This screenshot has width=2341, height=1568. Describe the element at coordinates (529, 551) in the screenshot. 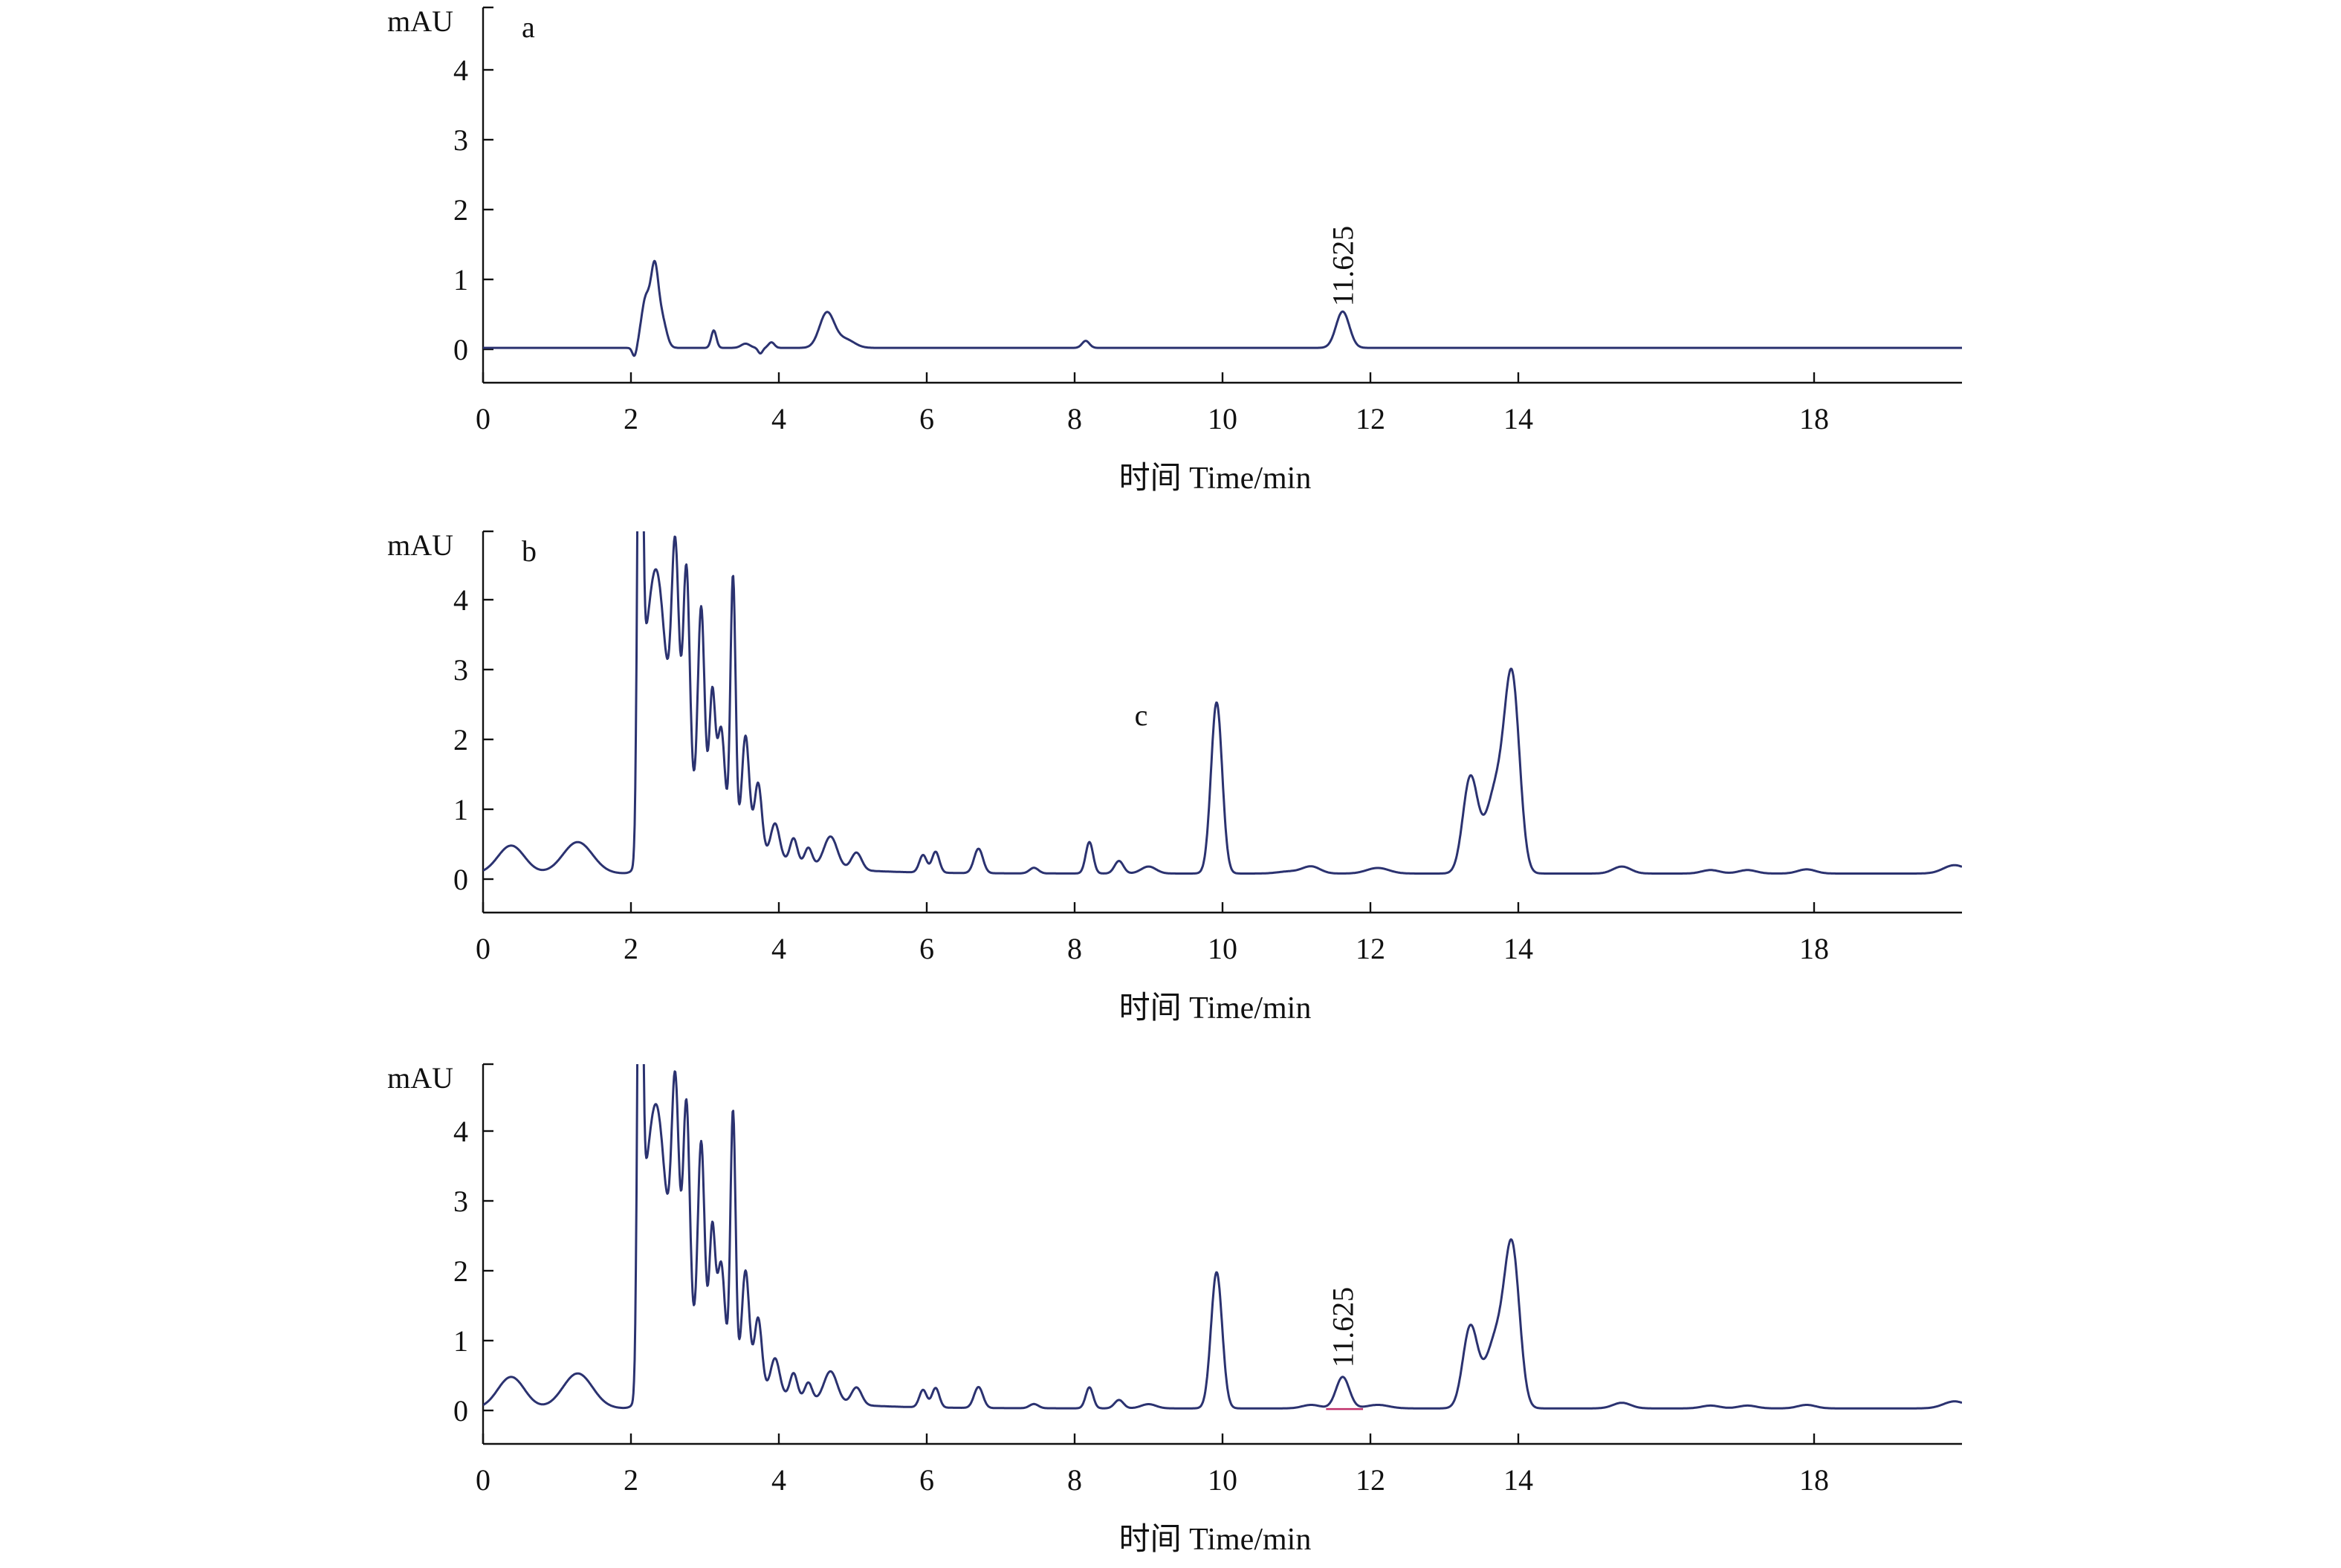

I see `panel-label: b` at that location.